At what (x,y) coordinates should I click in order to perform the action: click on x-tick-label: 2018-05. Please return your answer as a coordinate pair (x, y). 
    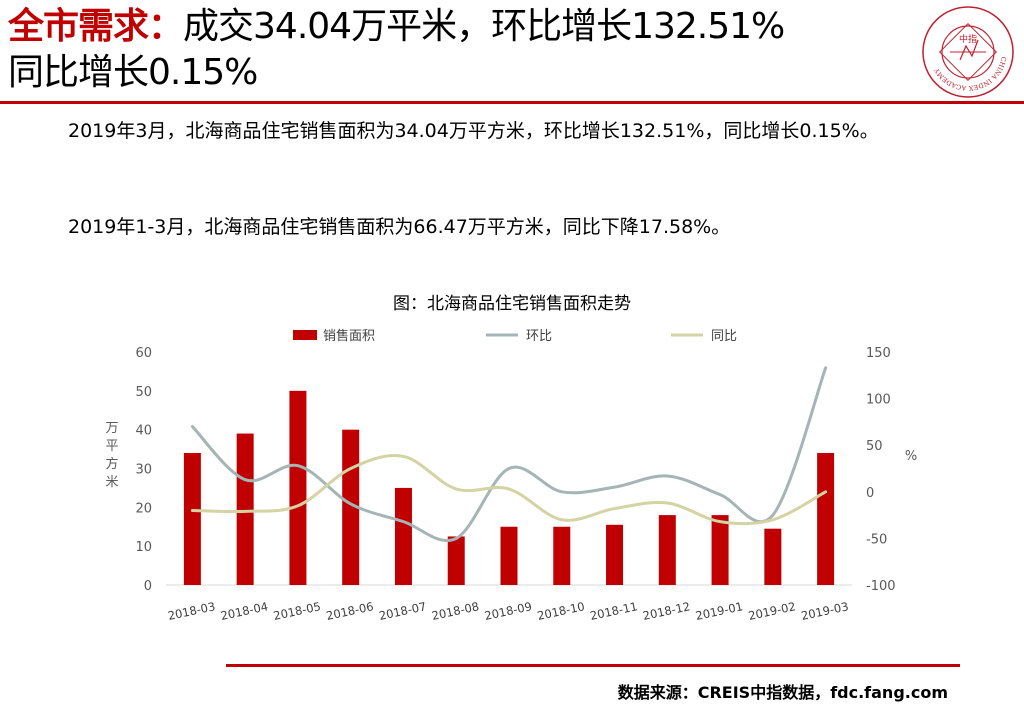
    Looking at the image, I should click on (297, 611).